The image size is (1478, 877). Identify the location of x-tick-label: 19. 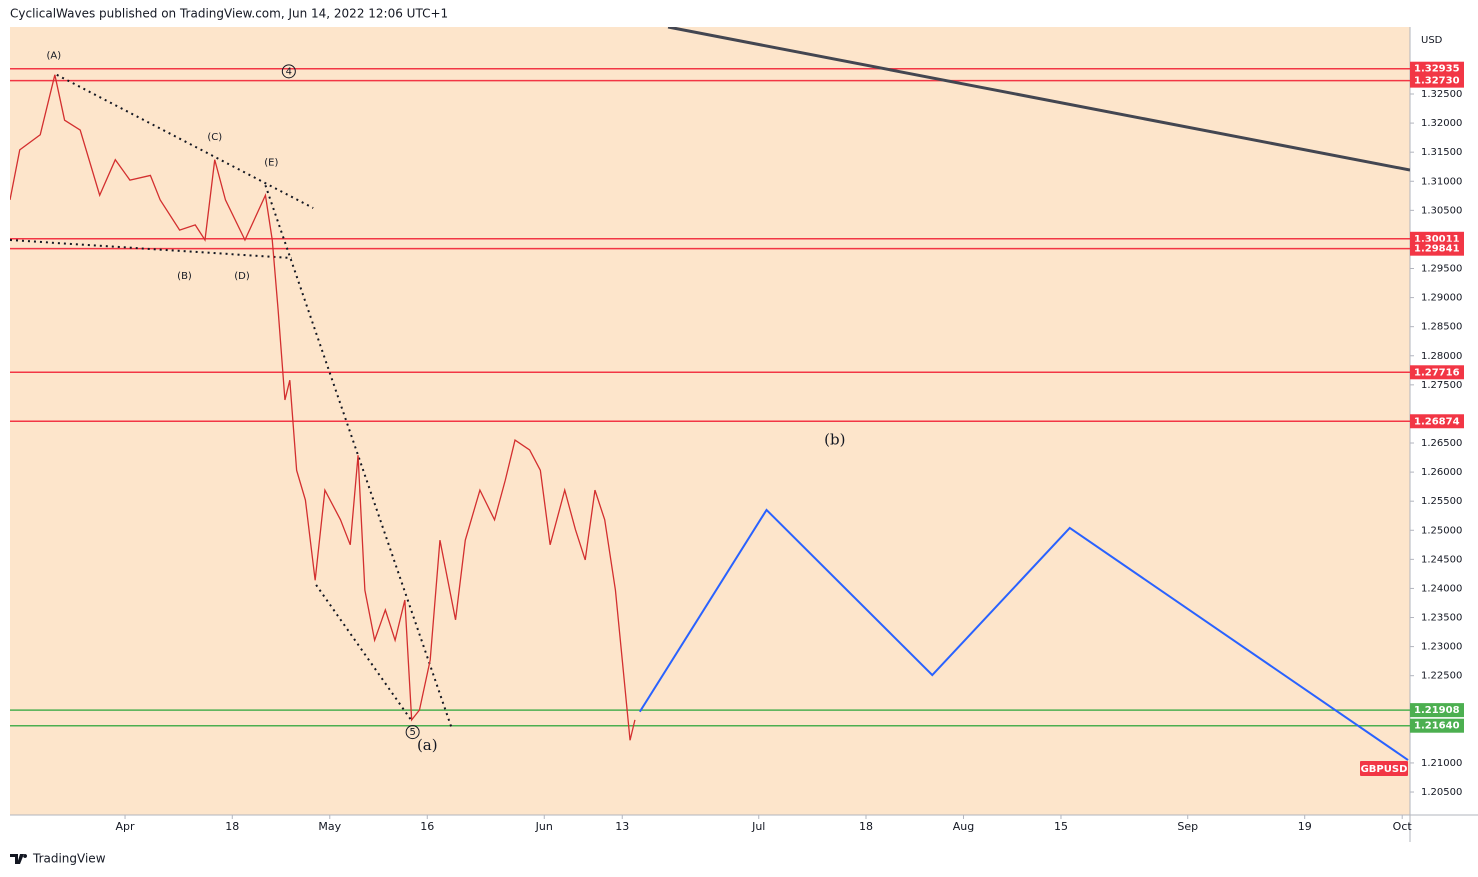
(1305, 826).